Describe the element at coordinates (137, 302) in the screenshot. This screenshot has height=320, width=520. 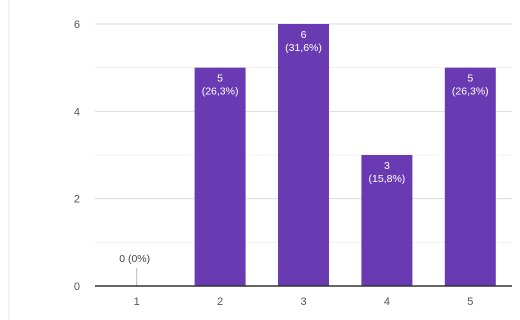
I see `x-tick-label: 1` at that location.